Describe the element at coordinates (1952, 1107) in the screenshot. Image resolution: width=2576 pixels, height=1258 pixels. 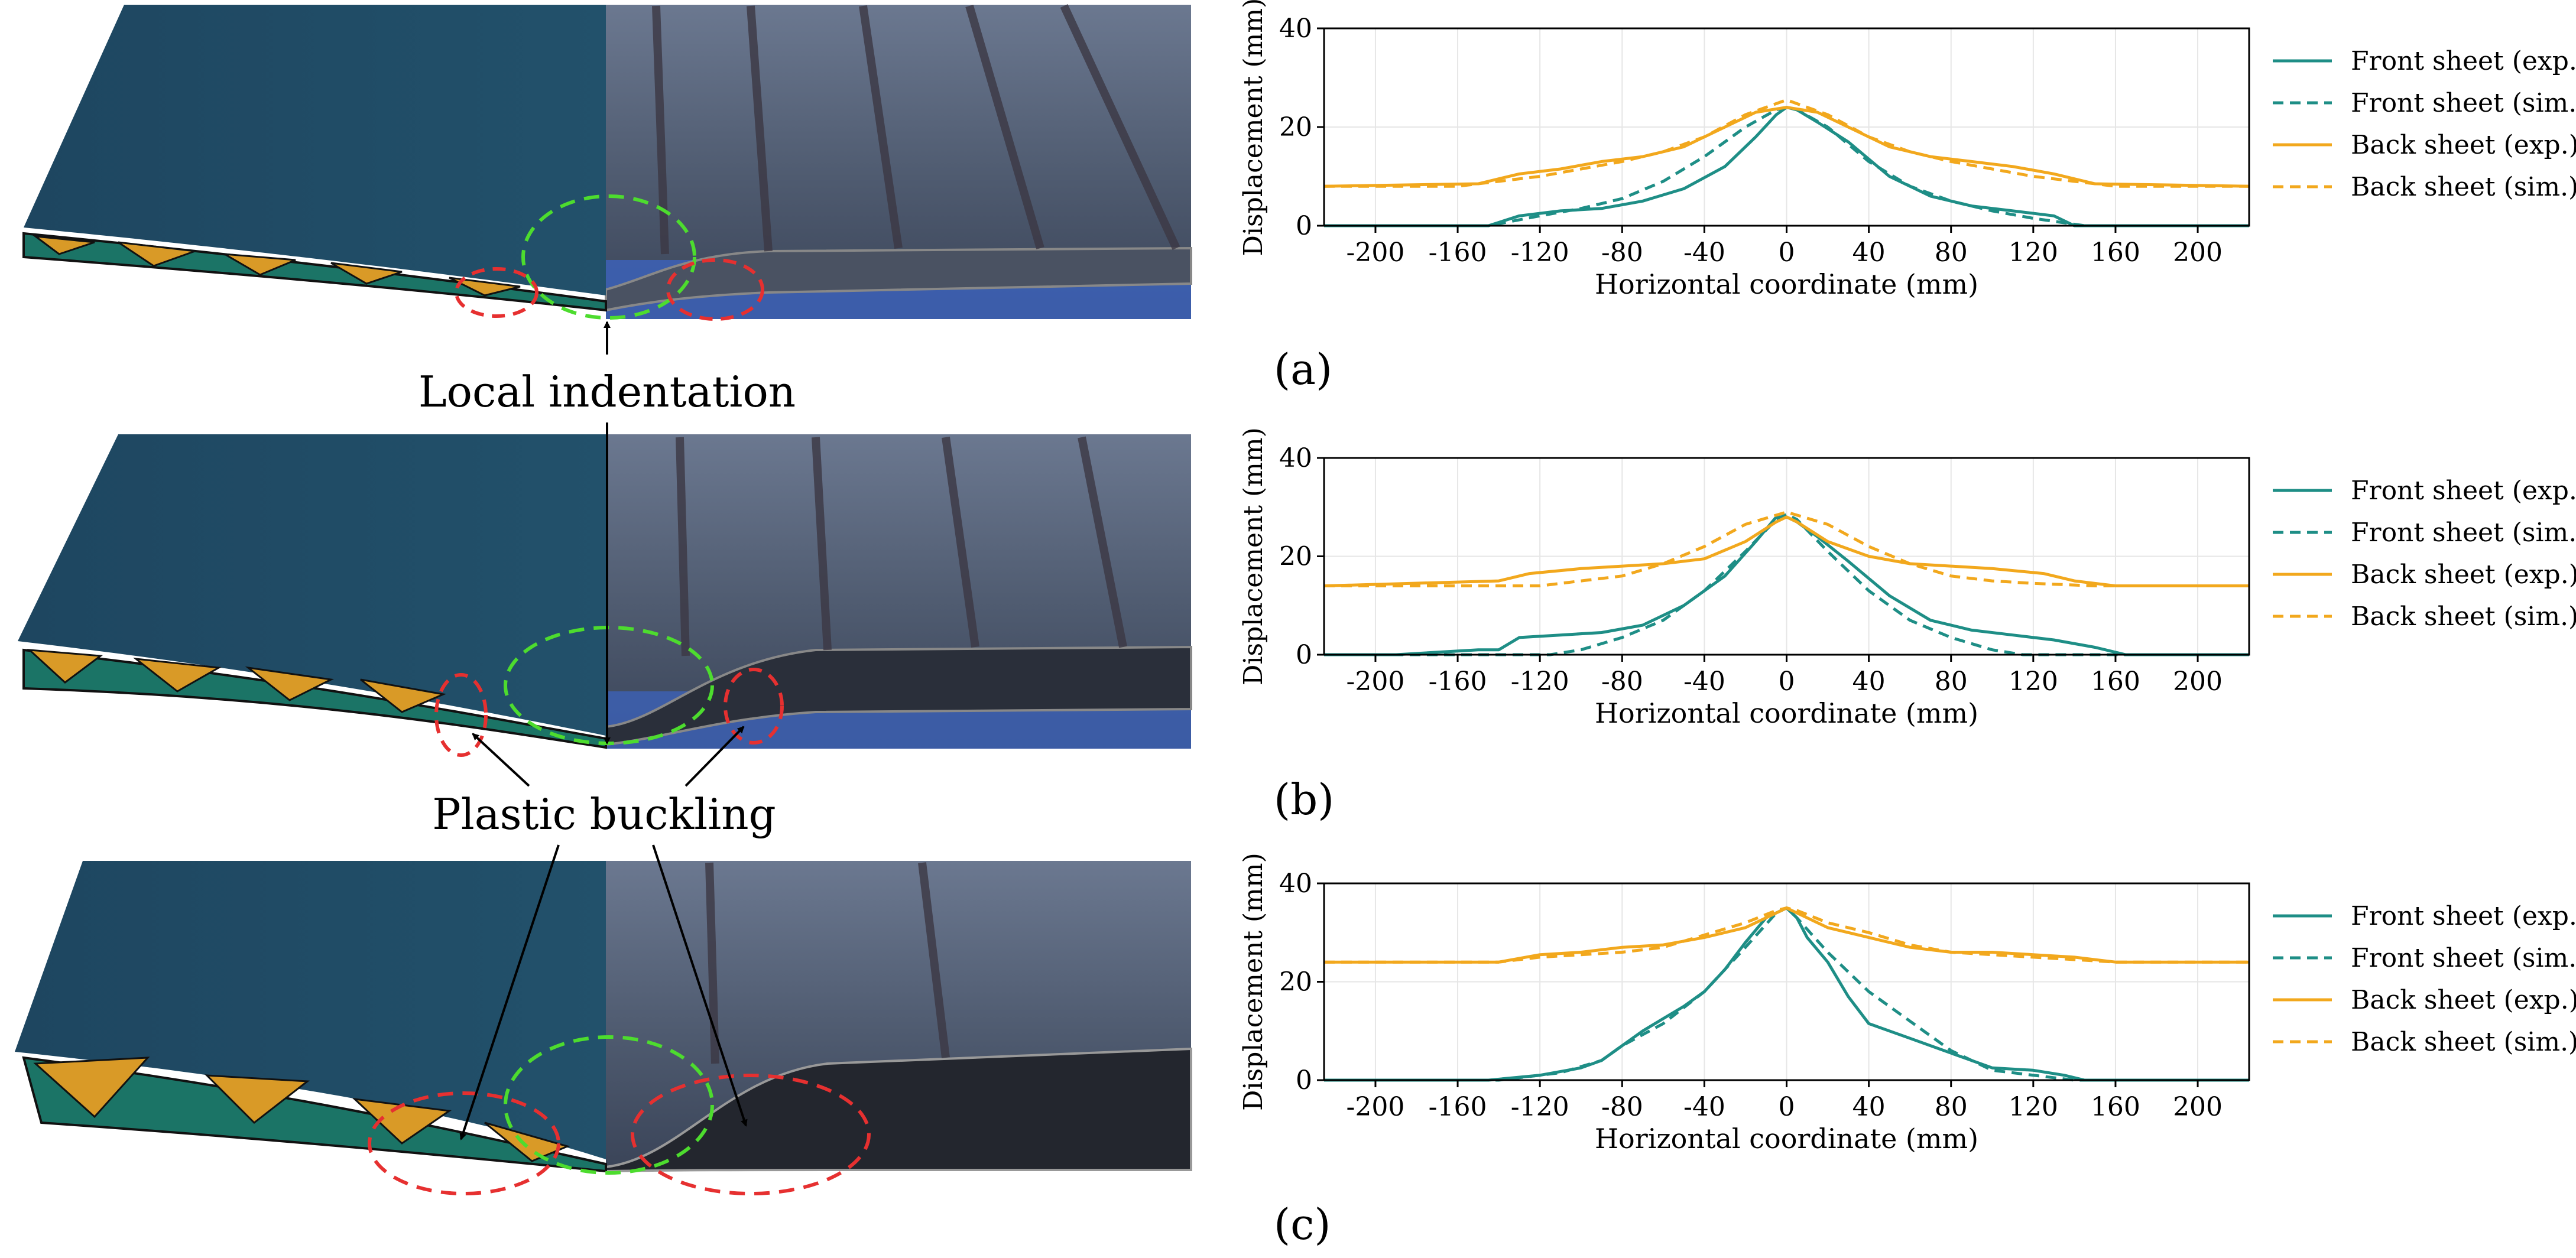
I see `c2-xtick-label-7: 80` at that location.